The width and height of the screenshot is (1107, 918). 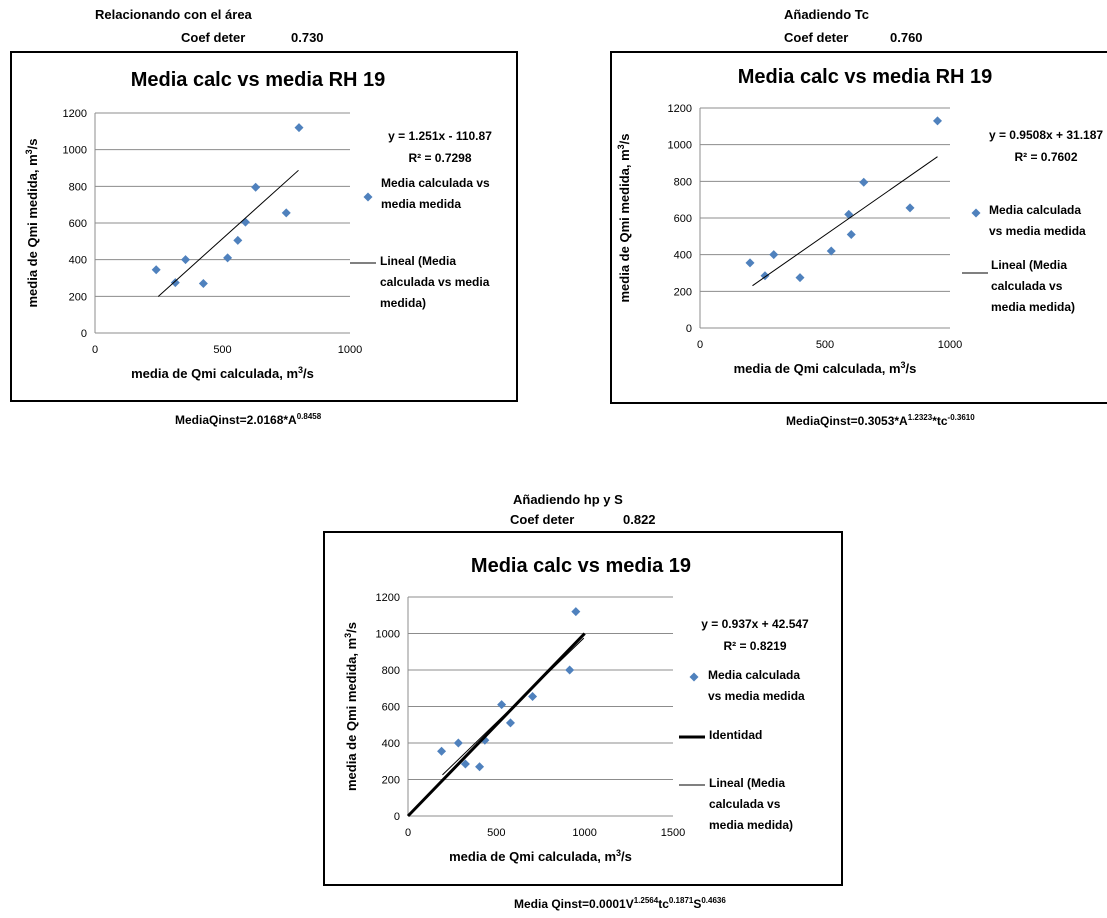 What do you see at coordinates (84, 334) in the screenshot?
I see `chart1-y-tick-label: 0` at bounding box center [84, 334].